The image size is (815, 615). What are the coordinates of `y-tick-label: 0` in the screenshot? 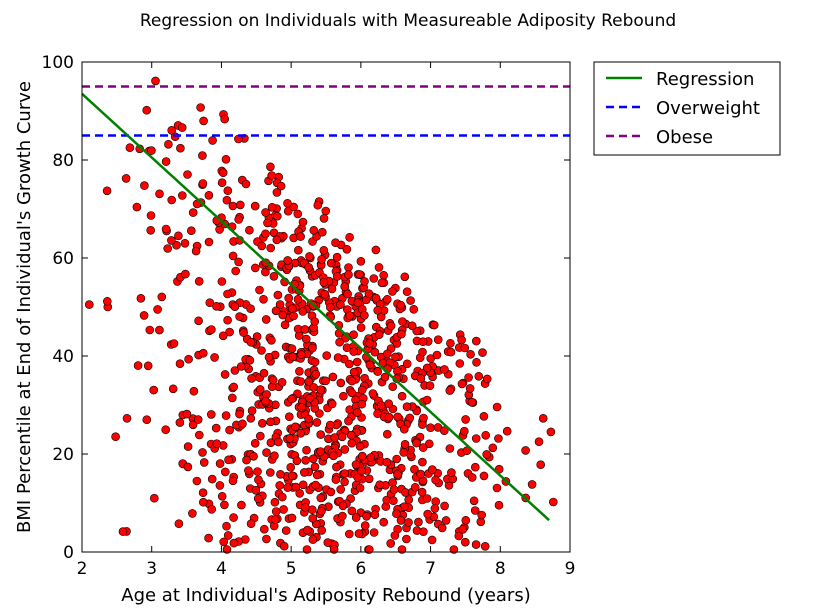 It's located at (68, 553).